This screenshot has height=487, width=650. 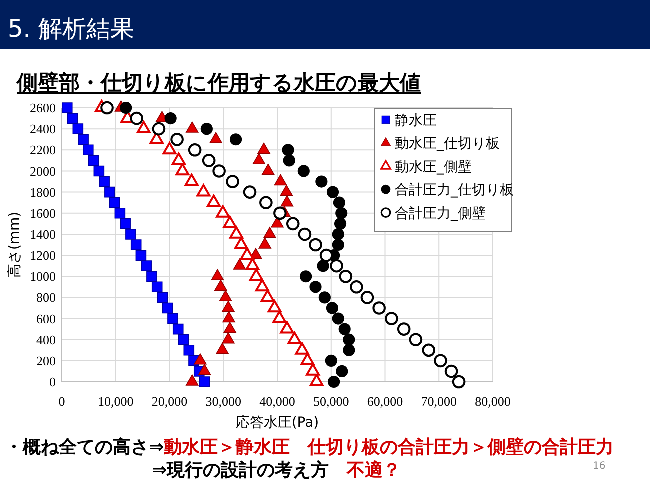 What do you see at coordinates (43, 192) in the screenshot?
I see `y-tick-label: 1800` at bounding box center [43, 192].